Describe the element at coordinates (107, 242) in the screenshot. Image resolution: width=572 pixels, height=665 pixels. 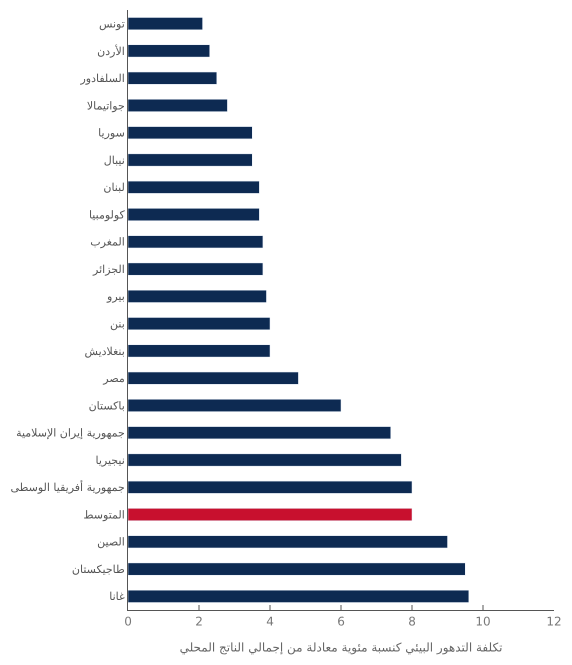
I see `y-tick-label: المغرب` at that location.